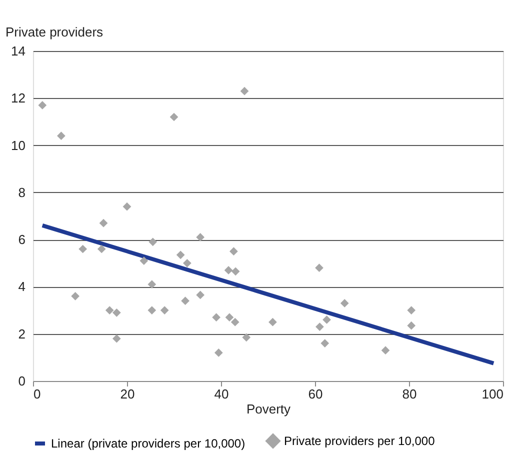 The image size is (526, 470). Describe the element at coordinates (18, 51) in the screenshot. I see `y-tick-label: 14` at that location.